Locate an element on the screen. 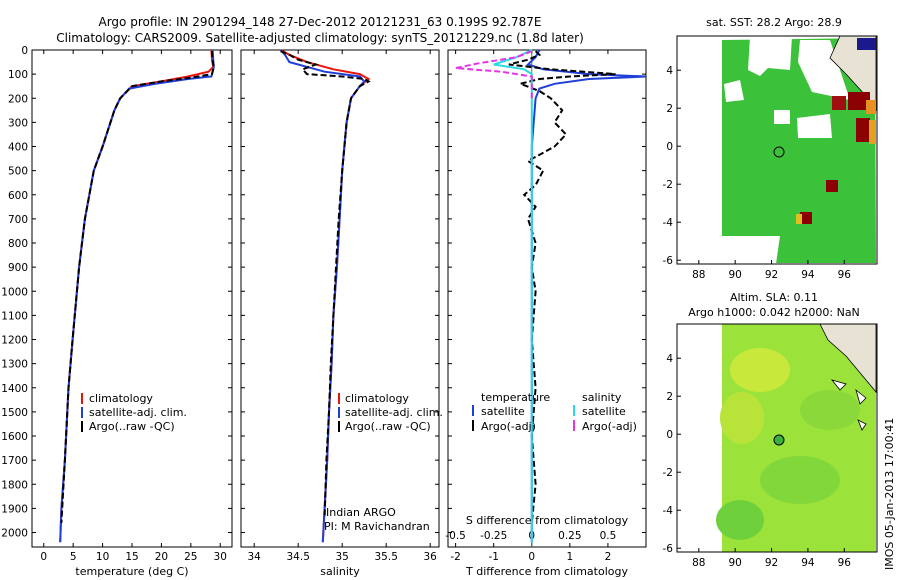 The width and height of the screenshot is (900, 580). sla-map-title-2: Argo h1000: 0.042 h2000: NaN is located at coordinates (774, 312).